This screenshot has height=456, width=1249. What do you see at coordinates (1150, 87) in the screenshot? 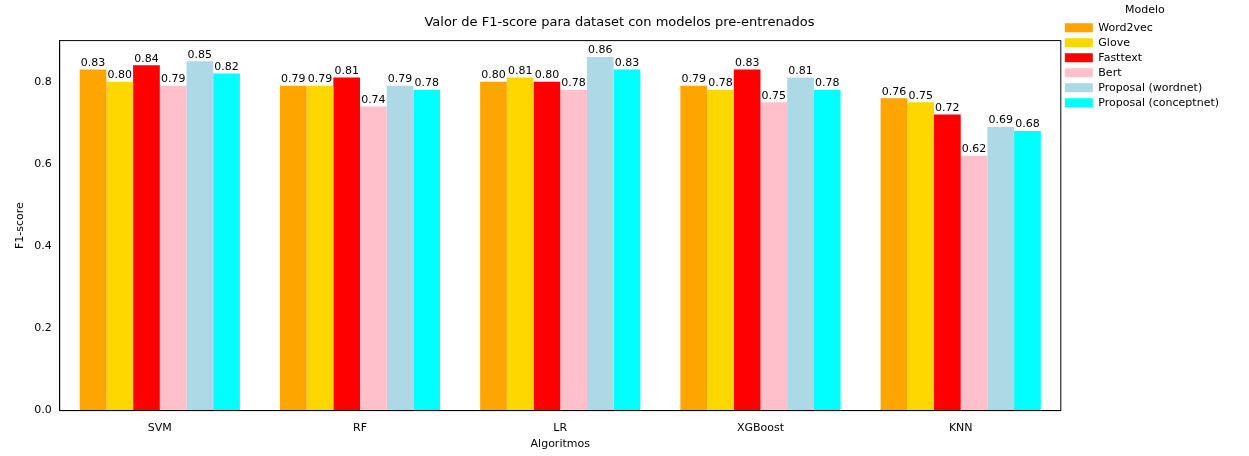
I see `legend-label: Proposal (wordnet)` at bounding box center [1150, 87].